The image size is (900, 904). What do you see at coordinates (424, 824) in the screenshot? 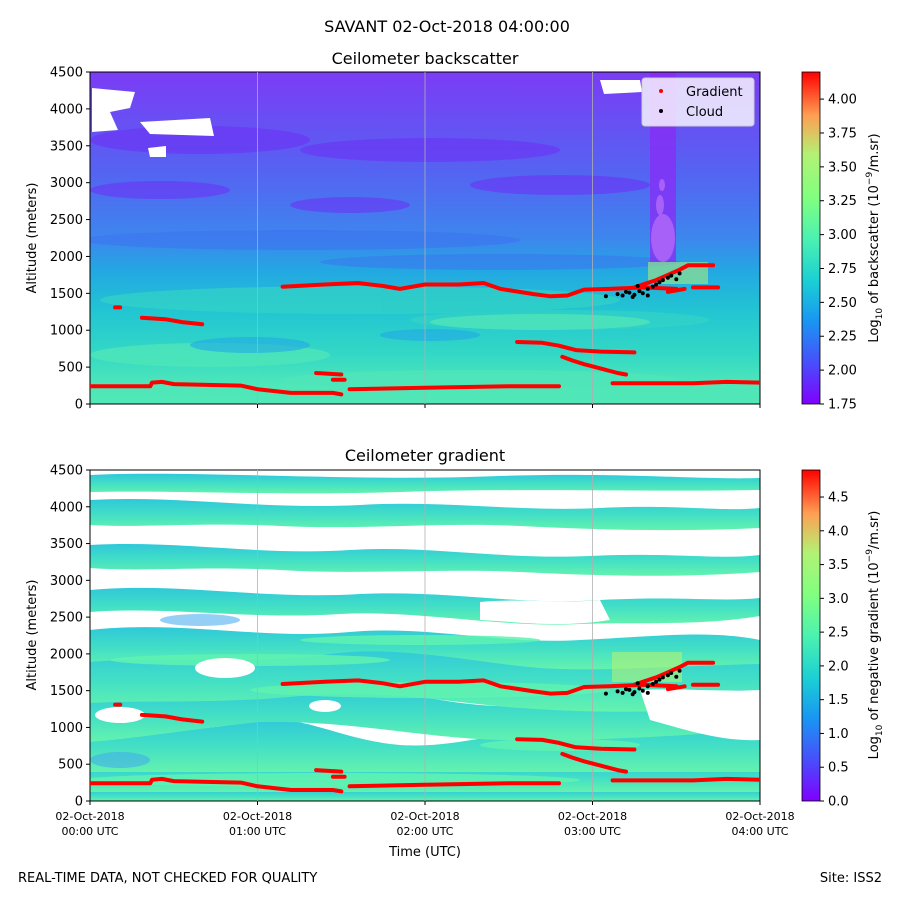
I see `x-tick-label: 02-Oct-2018 02:00 UTC` at bounding box center [424, 824].